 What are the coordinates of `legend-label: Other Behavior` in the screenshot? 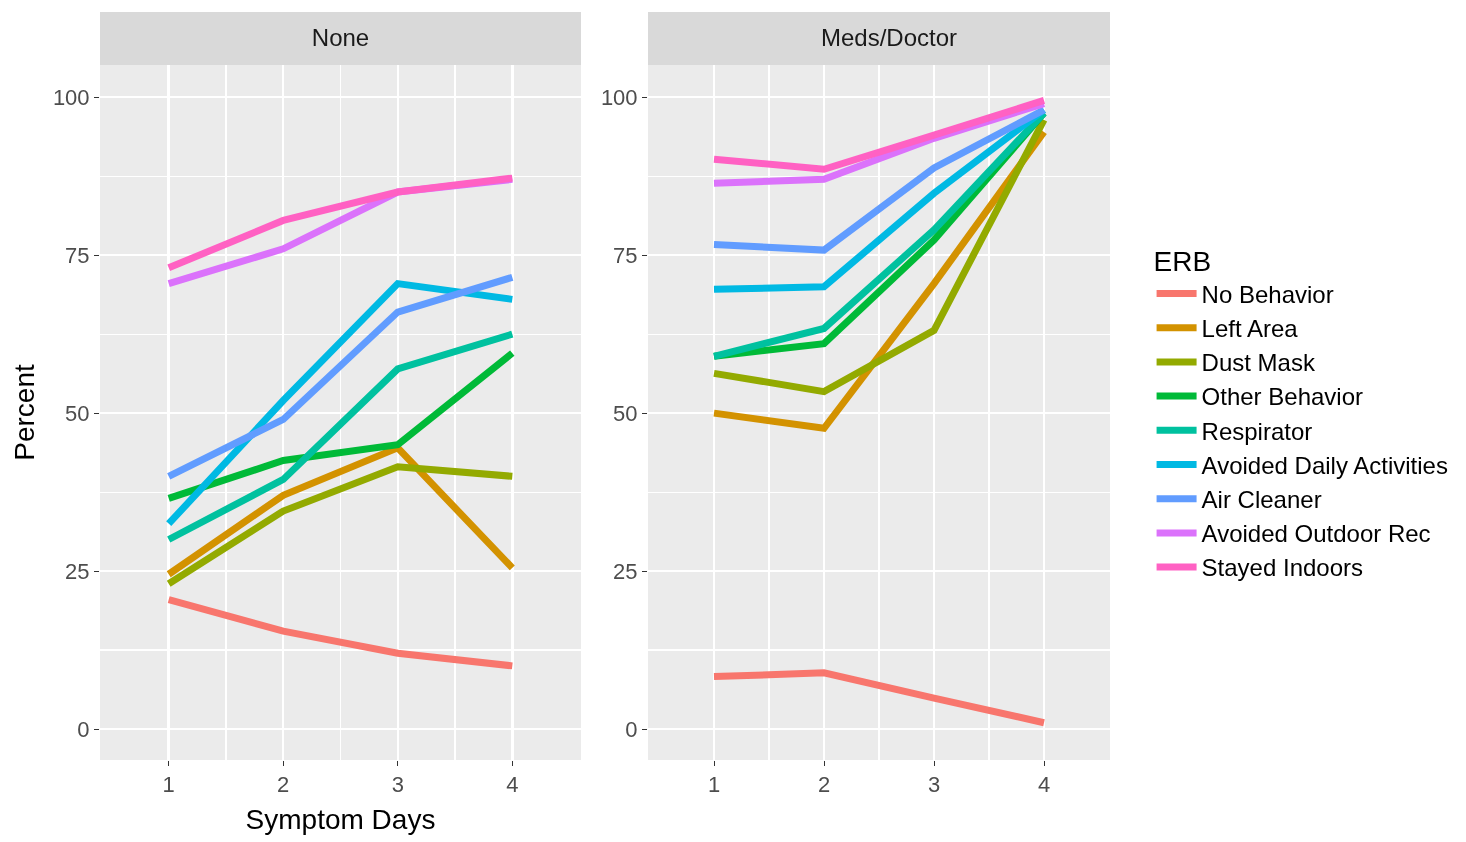 It's located at (1282, 397).